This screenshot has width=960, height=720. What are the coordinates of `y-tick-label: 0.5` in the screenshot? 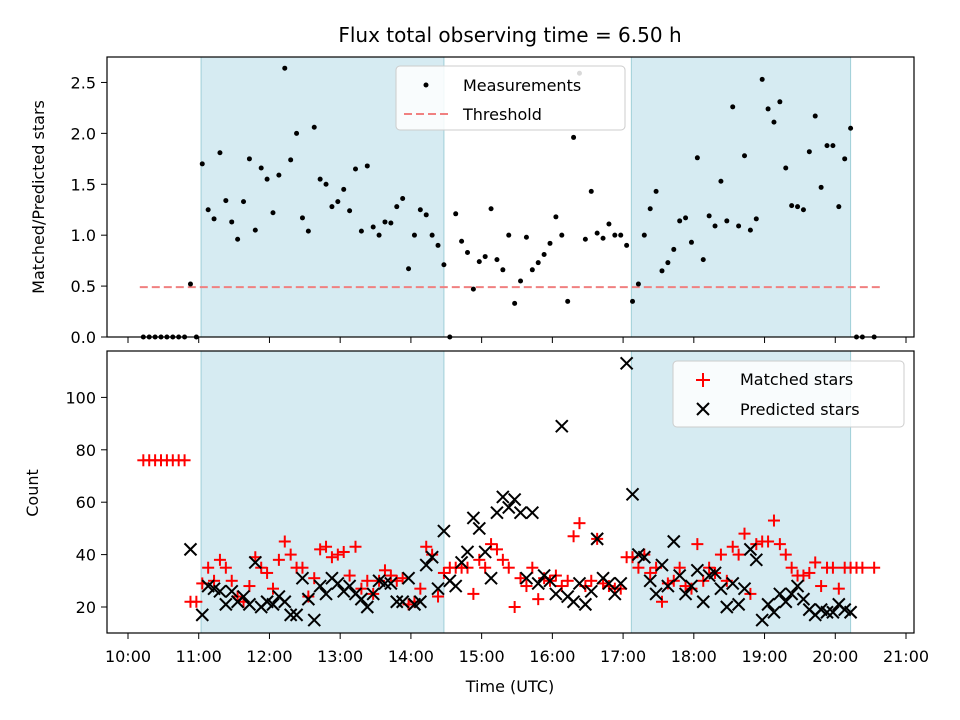 It's located at (83, 286).